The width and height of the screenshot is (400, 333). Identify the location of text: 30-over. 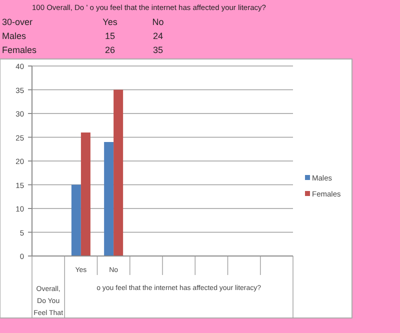
(17, 22).